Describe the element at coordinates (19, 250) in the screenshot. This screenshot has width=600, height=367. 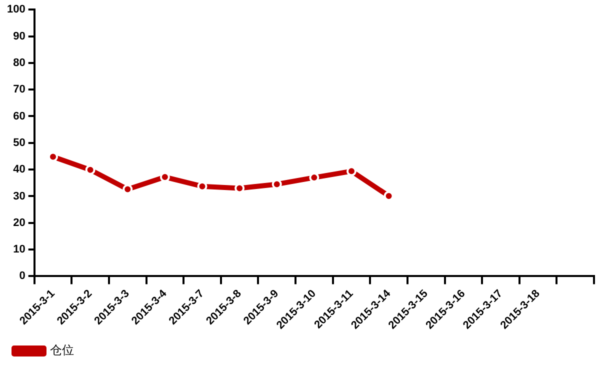
I see `y-tick-label: 10` at that location.